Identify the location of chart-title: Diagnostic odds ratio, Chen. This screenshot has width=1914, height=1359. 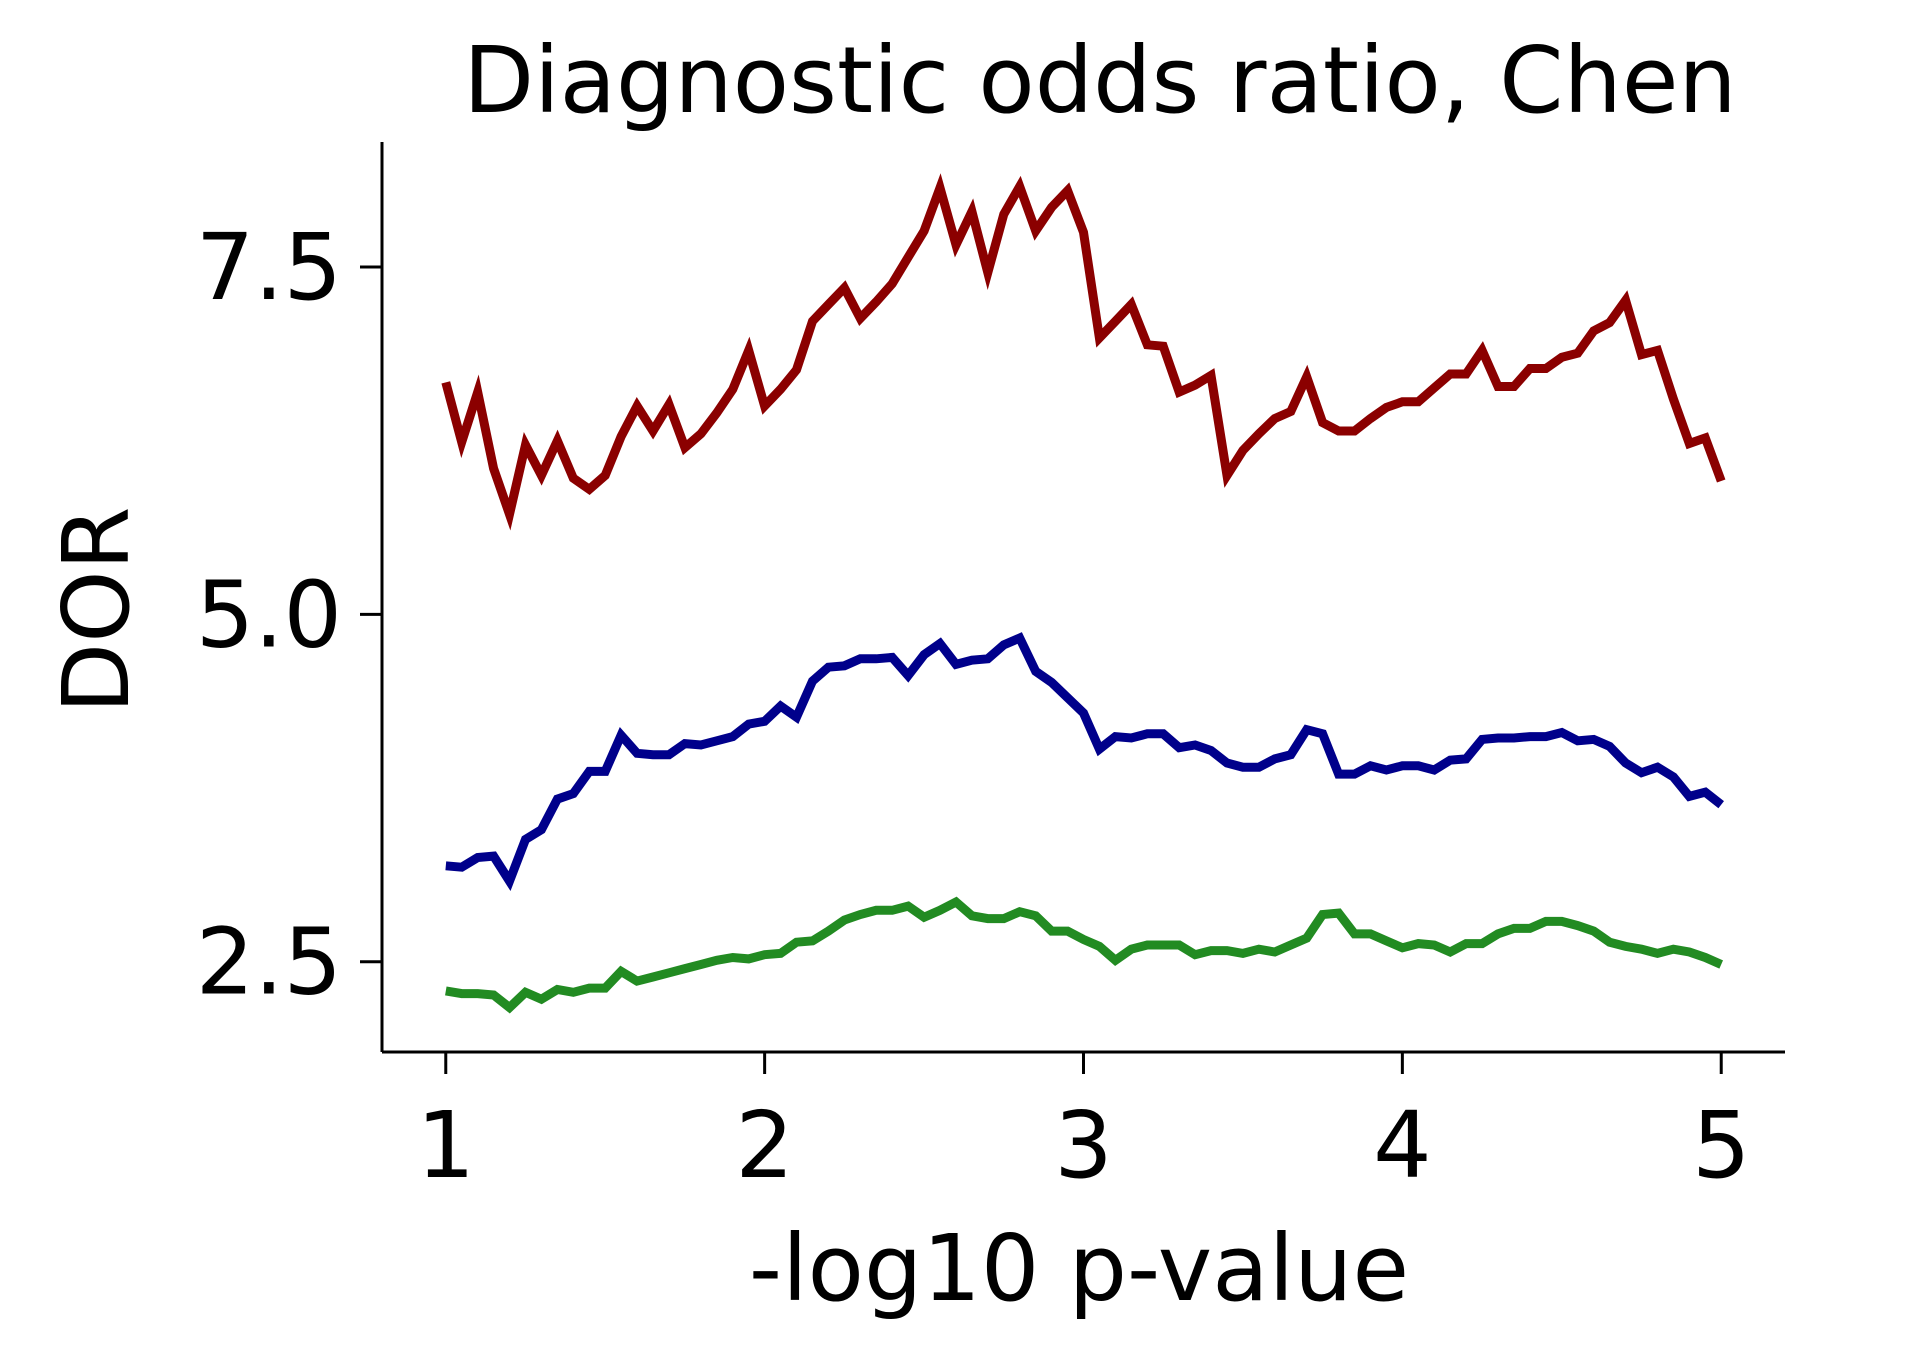
(1100, 80).